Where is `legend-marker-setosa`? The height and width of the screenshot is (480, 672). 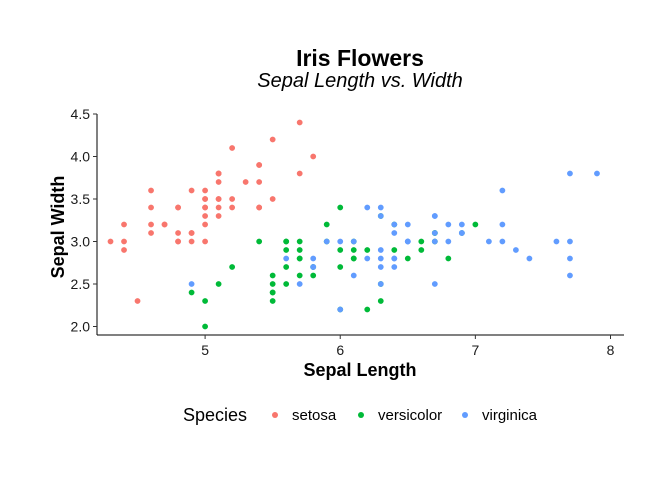
legend-marker-setosa is located at coordinates (275, 415).